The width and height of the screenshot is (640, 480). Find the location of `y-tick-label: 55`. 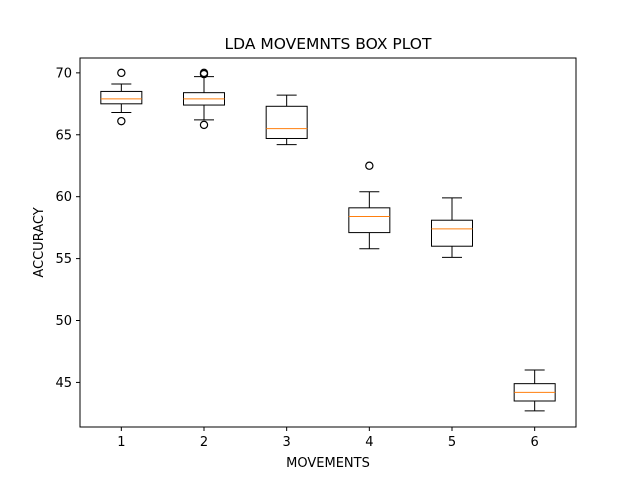

y-tick-label: 55 is located at coordinates (63, 259).